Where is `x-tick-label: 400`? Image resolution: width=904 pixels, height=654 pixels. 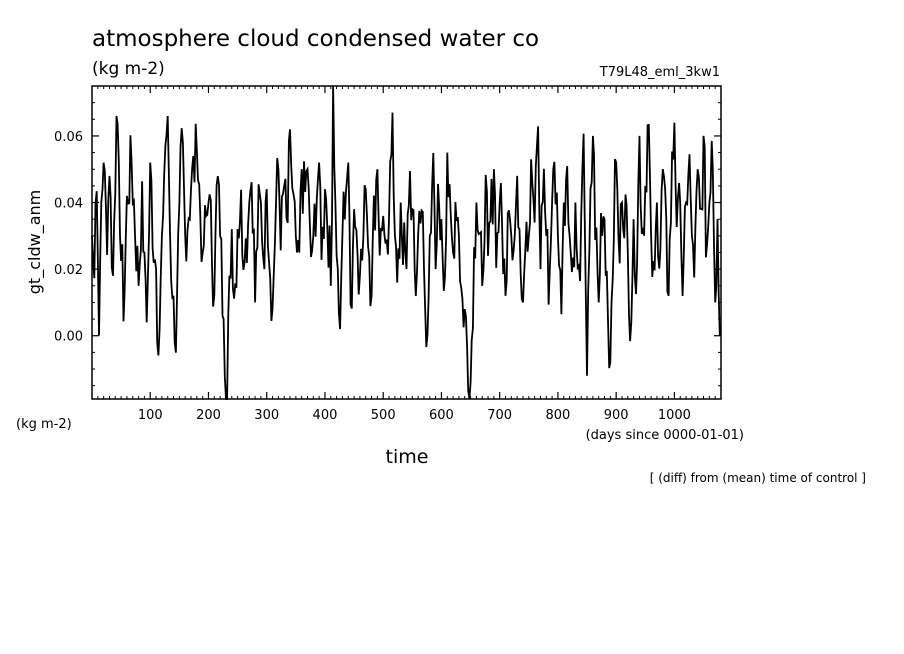 x-tick-label: 400 is located at coordinates (325, 415).